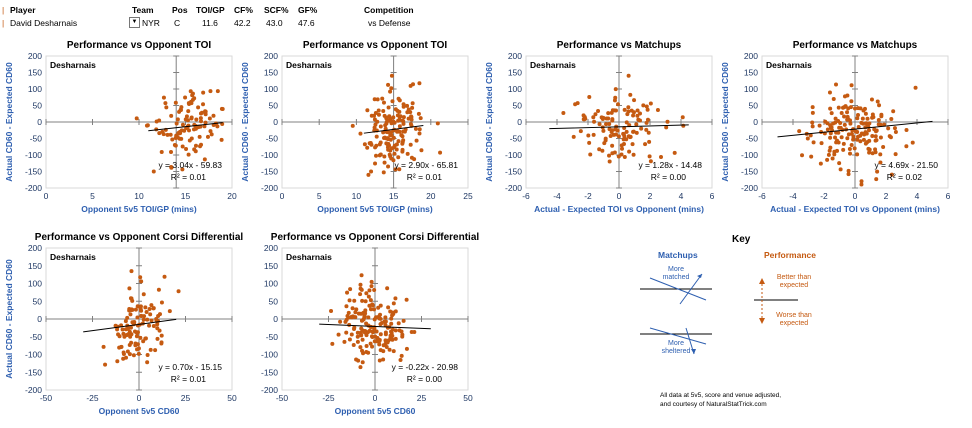  I want to click on x-axis-label: Opponent 5v5 TOI/GP (mins), so click(139, 209).